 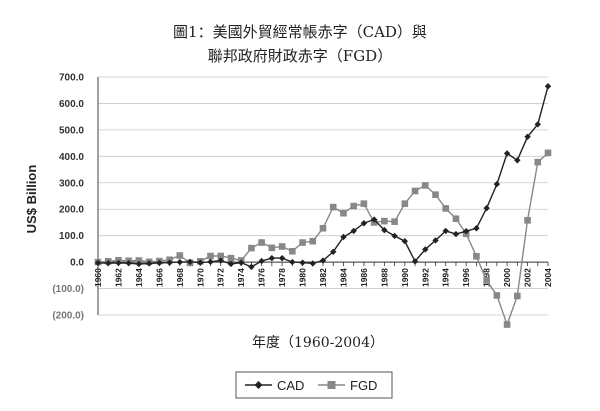 I want to click on y-tick-label: (100.0), so click(x=68, y=289).